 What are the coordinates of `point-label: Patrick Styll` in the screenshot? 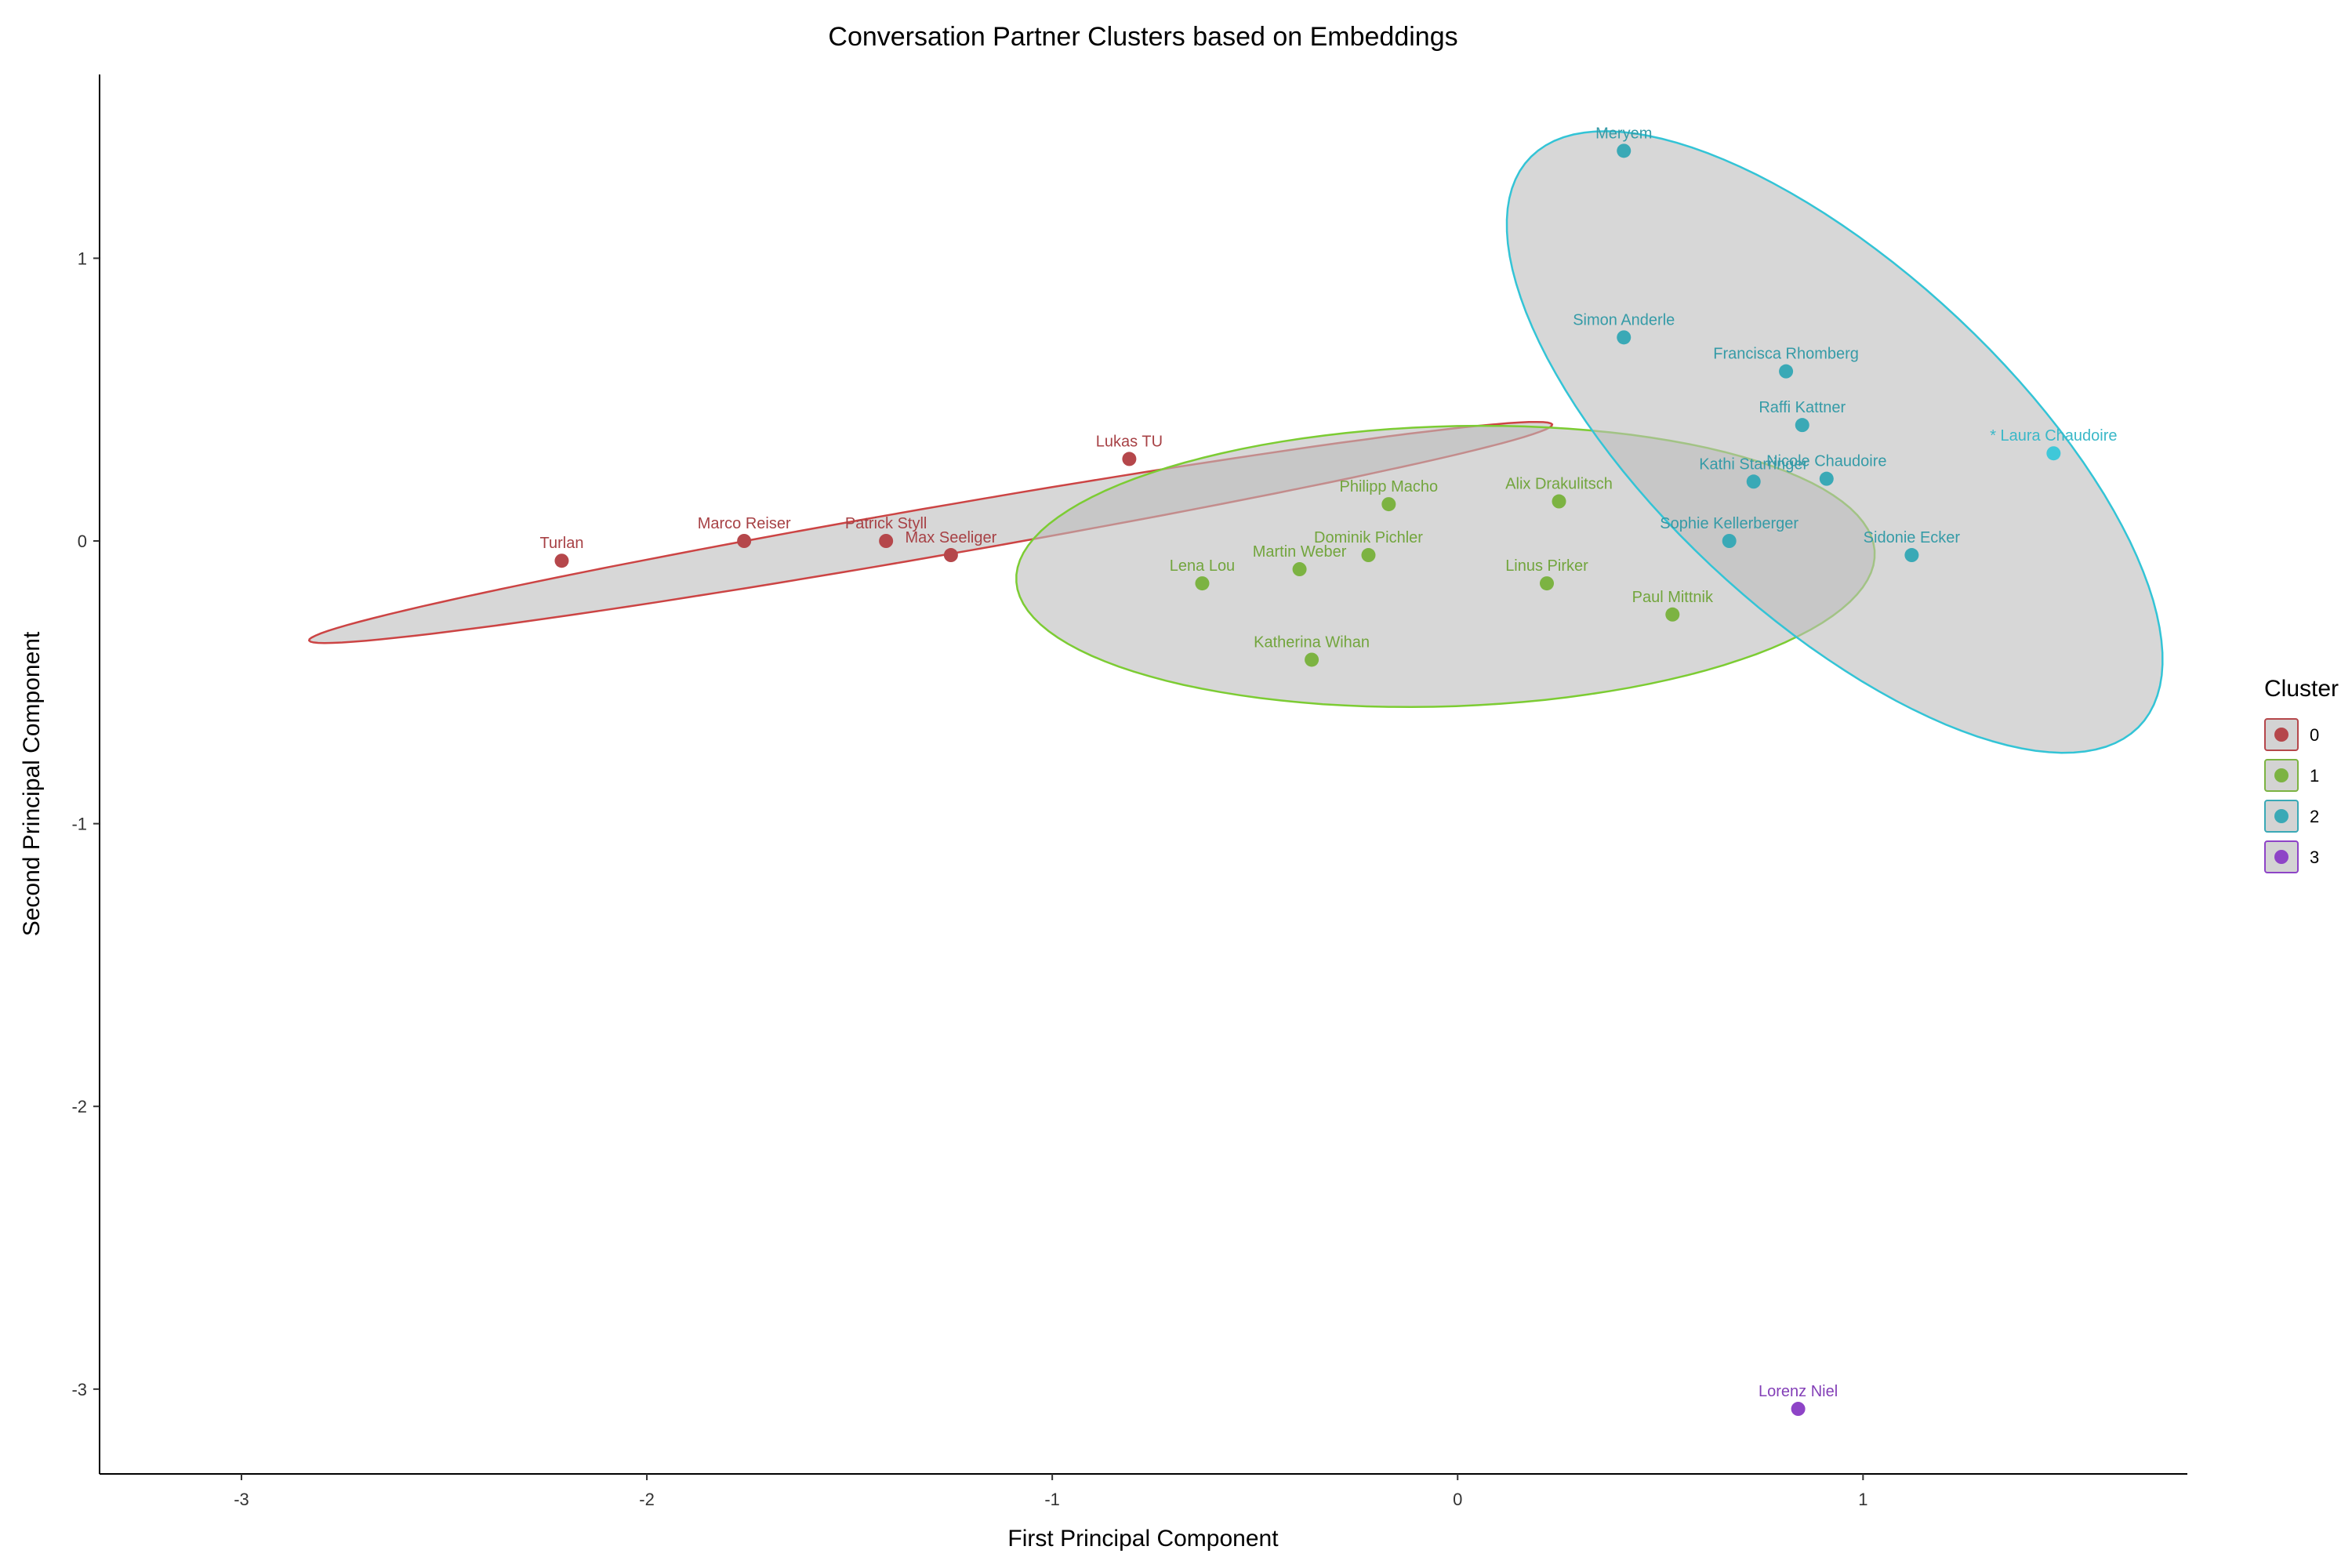 It's located at (886, 523).